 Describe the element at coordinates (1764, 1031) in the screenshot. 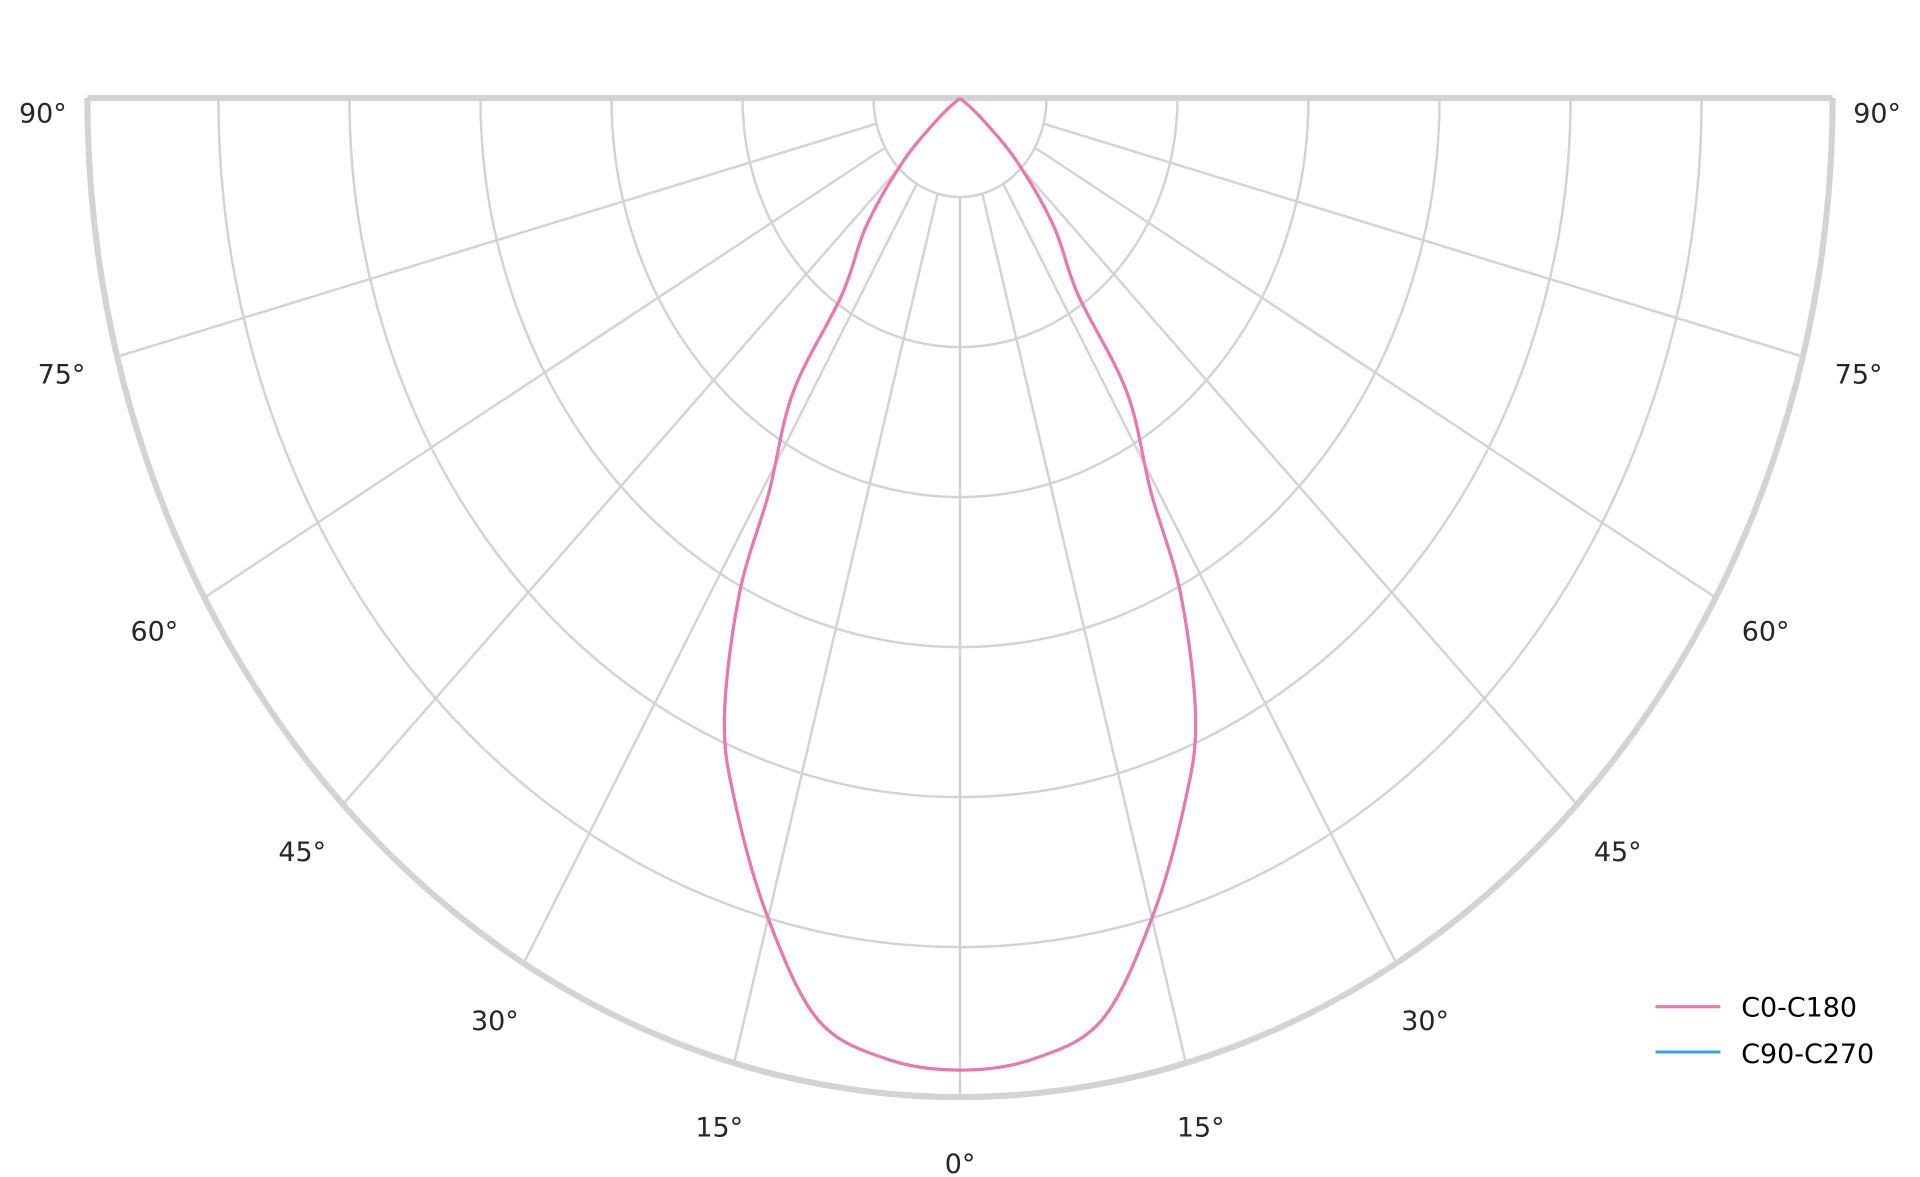

I see `legend: C0-C180 C90-C270` at that location.